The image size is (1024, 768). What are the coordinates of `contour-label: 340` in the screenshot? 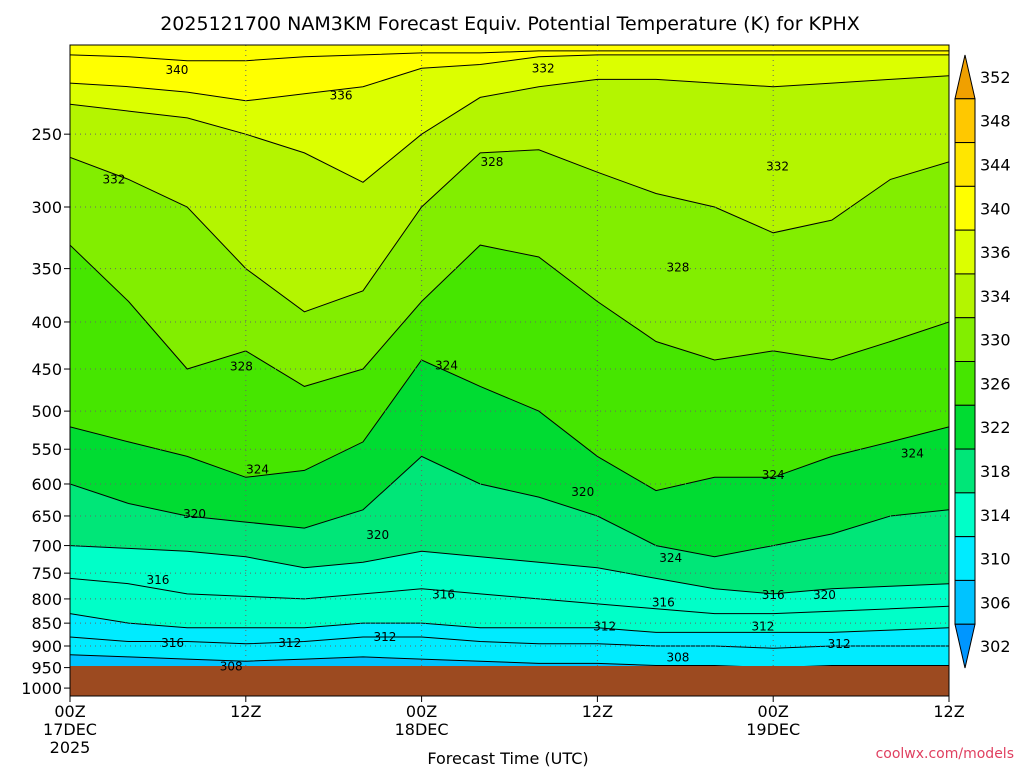 It's located at (176, 70).